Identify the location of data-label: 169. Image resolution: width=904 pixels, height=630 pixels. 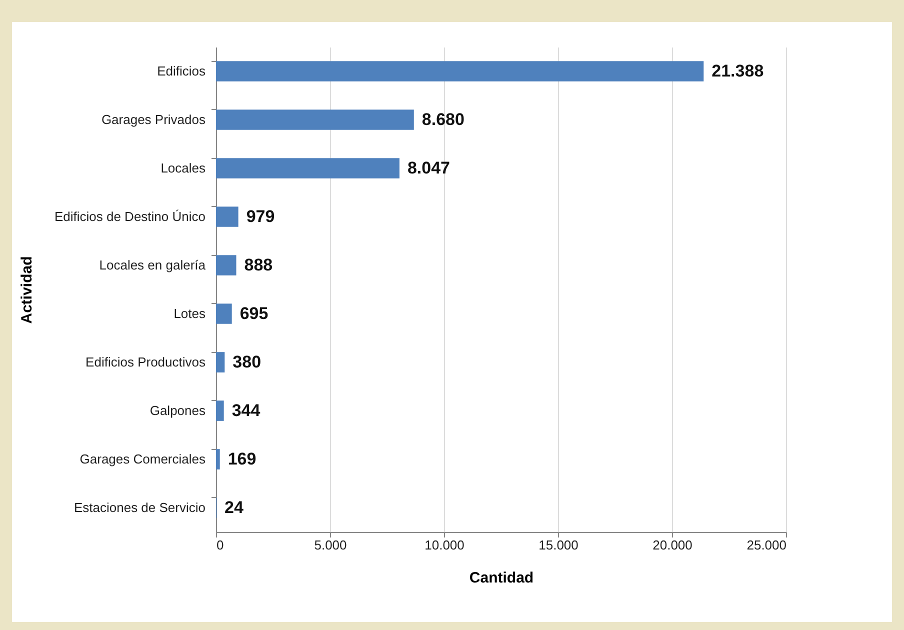
(242, 458).